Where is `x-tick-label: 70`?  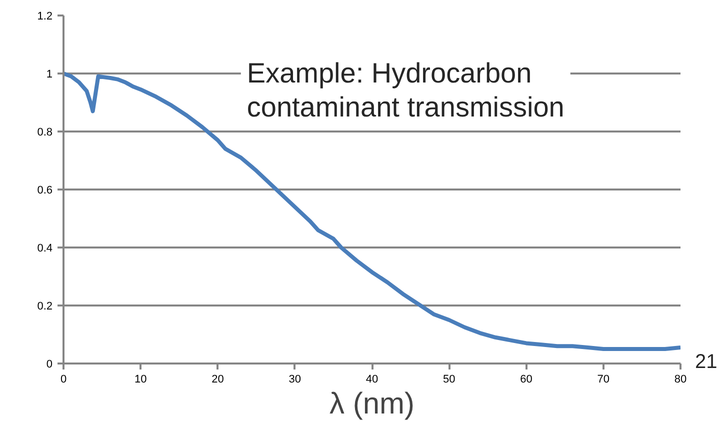
x-tick-label: 70 is located at coordinates (603, 380).